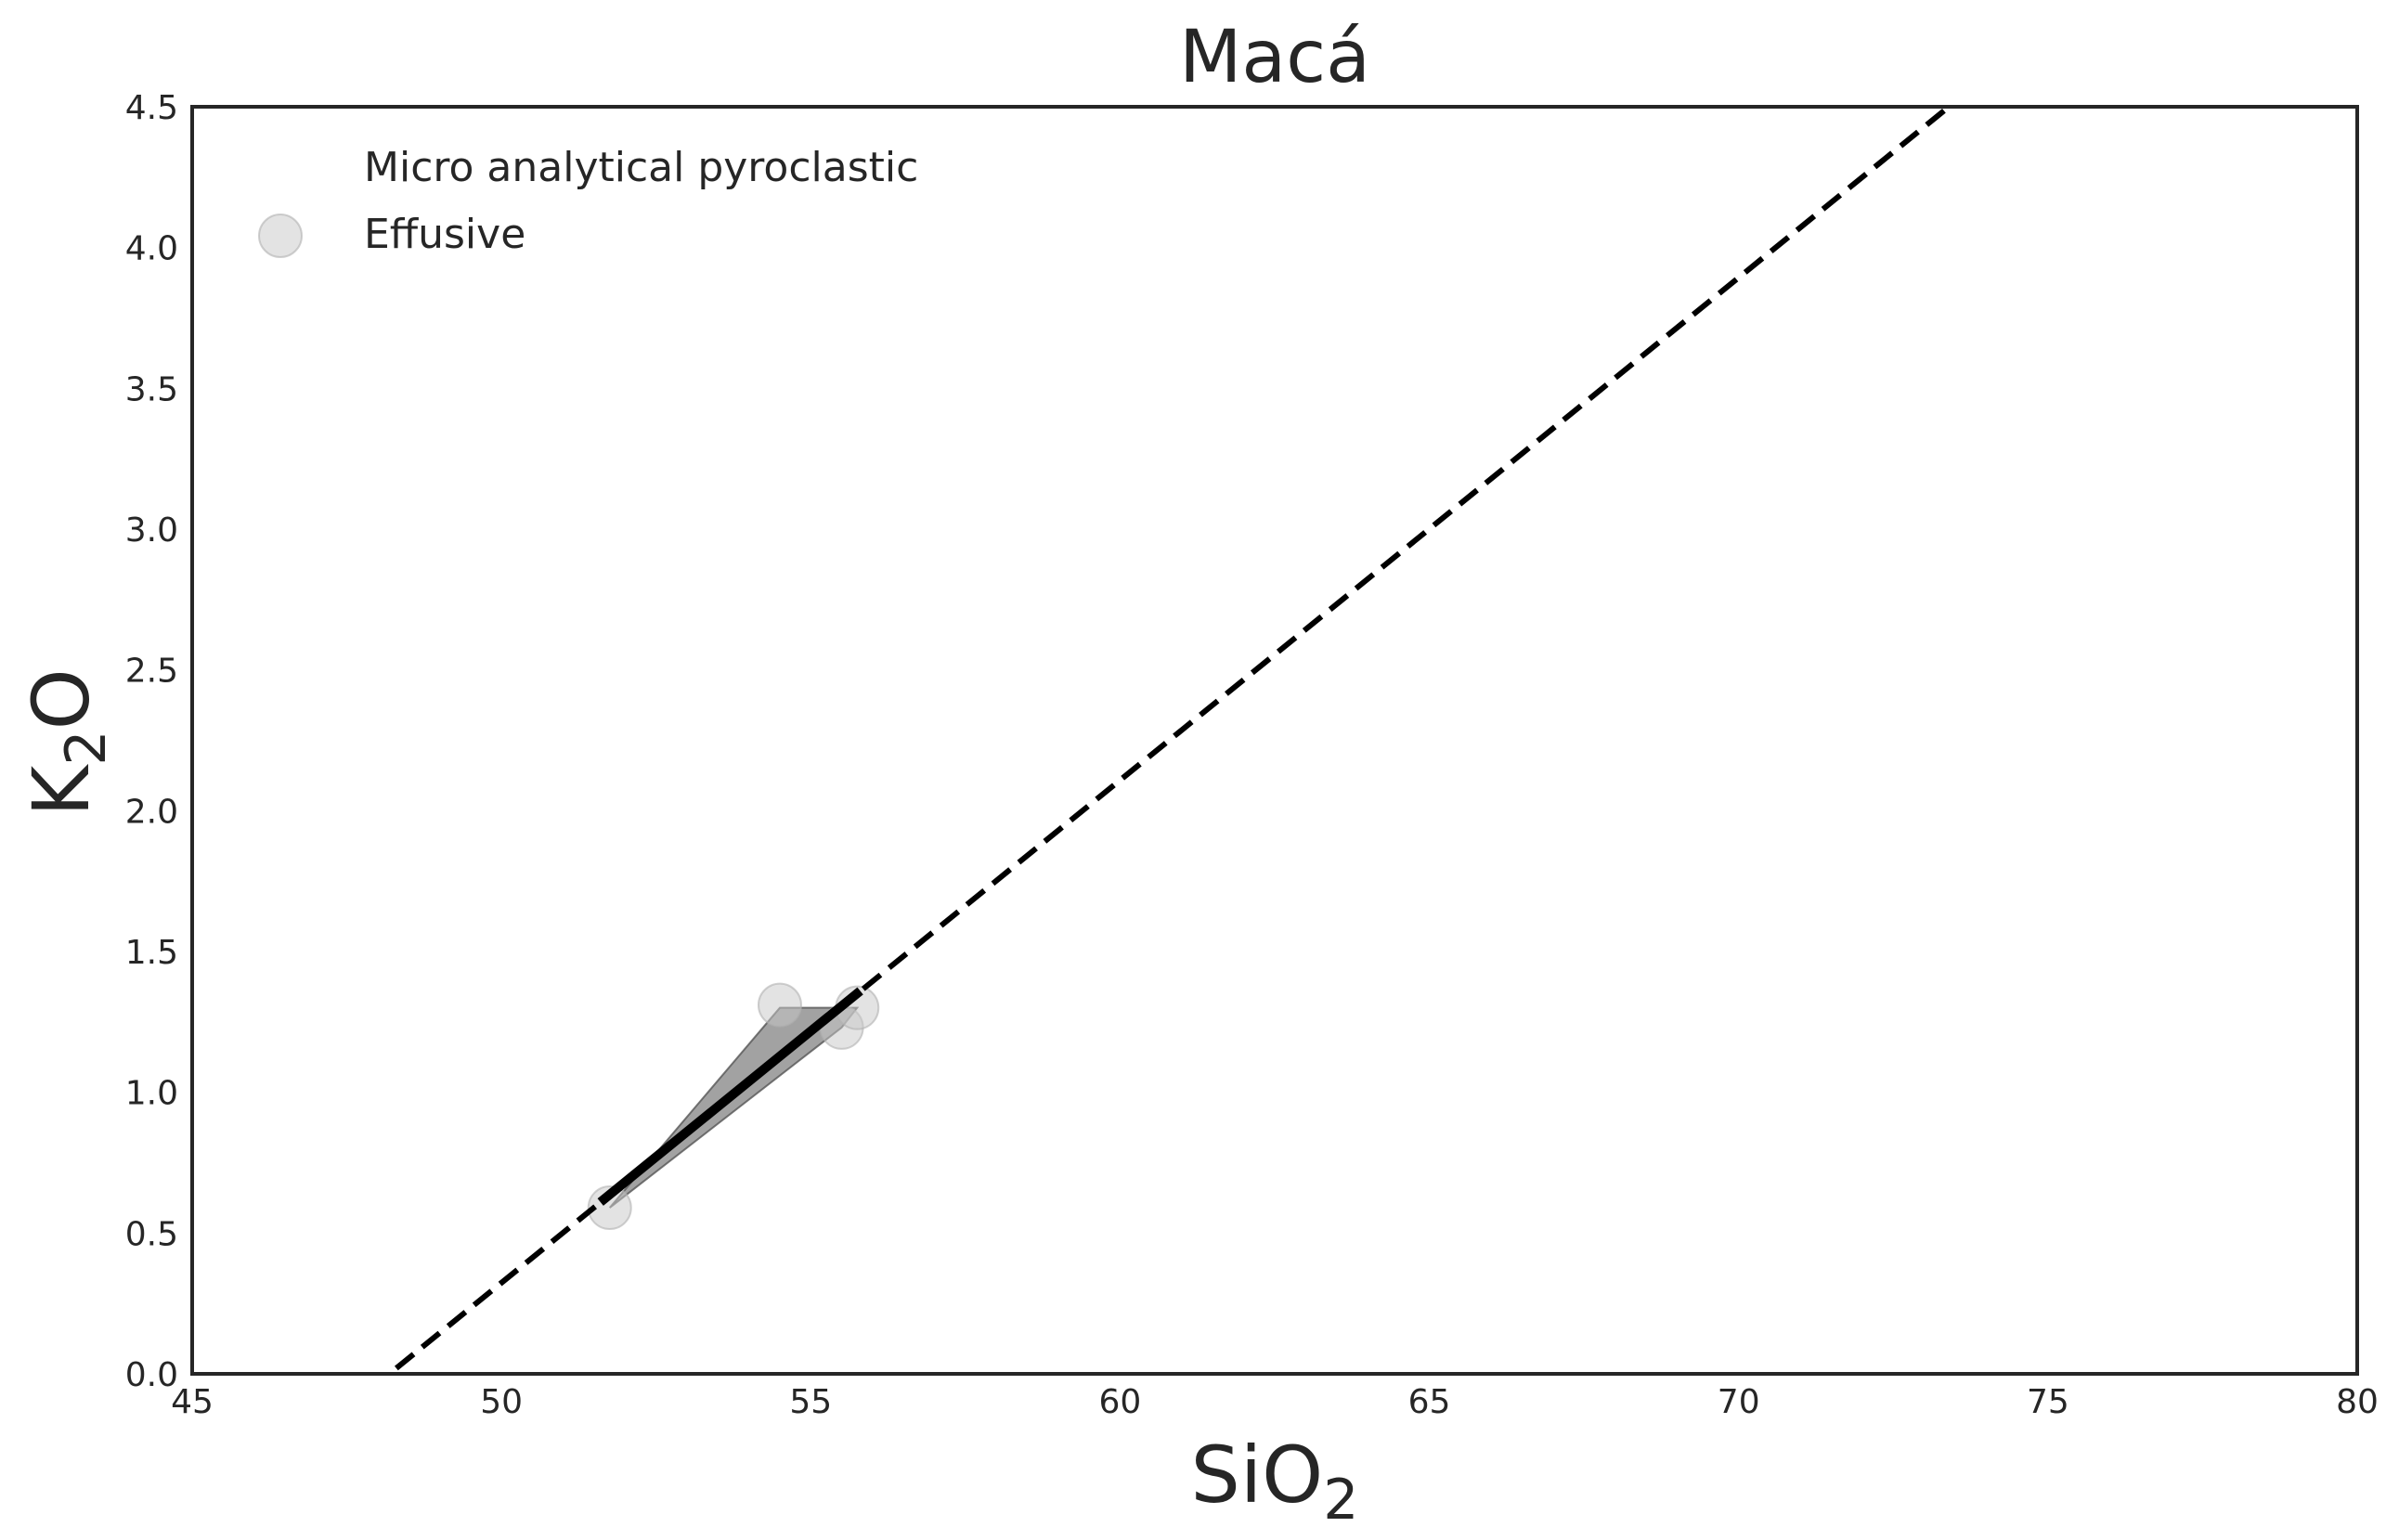  I want to click on x-tick-label: 75, so click(2048, 1402).